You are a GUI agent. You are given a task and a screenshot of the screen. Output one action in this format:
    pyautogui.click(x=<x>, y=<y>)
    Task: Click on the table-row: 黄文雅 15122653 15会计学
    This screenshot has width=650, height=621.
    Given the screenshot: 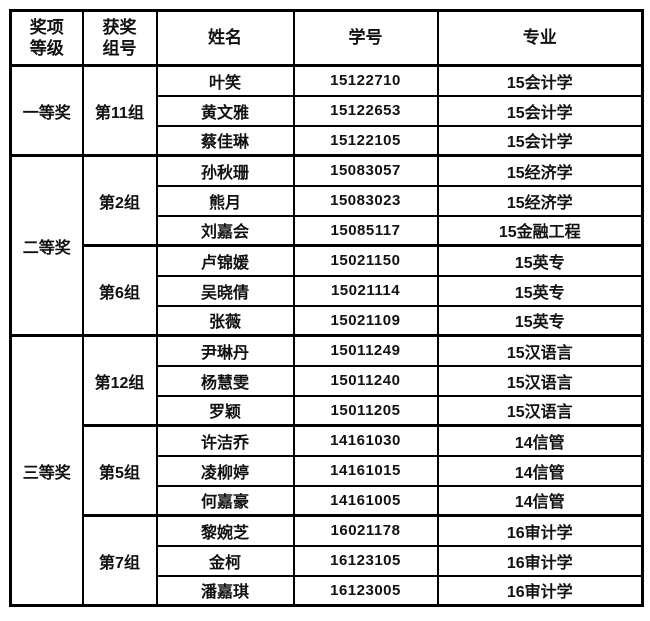 What is the action you would take?
    pyautogui.click(x=327, y=110)
    